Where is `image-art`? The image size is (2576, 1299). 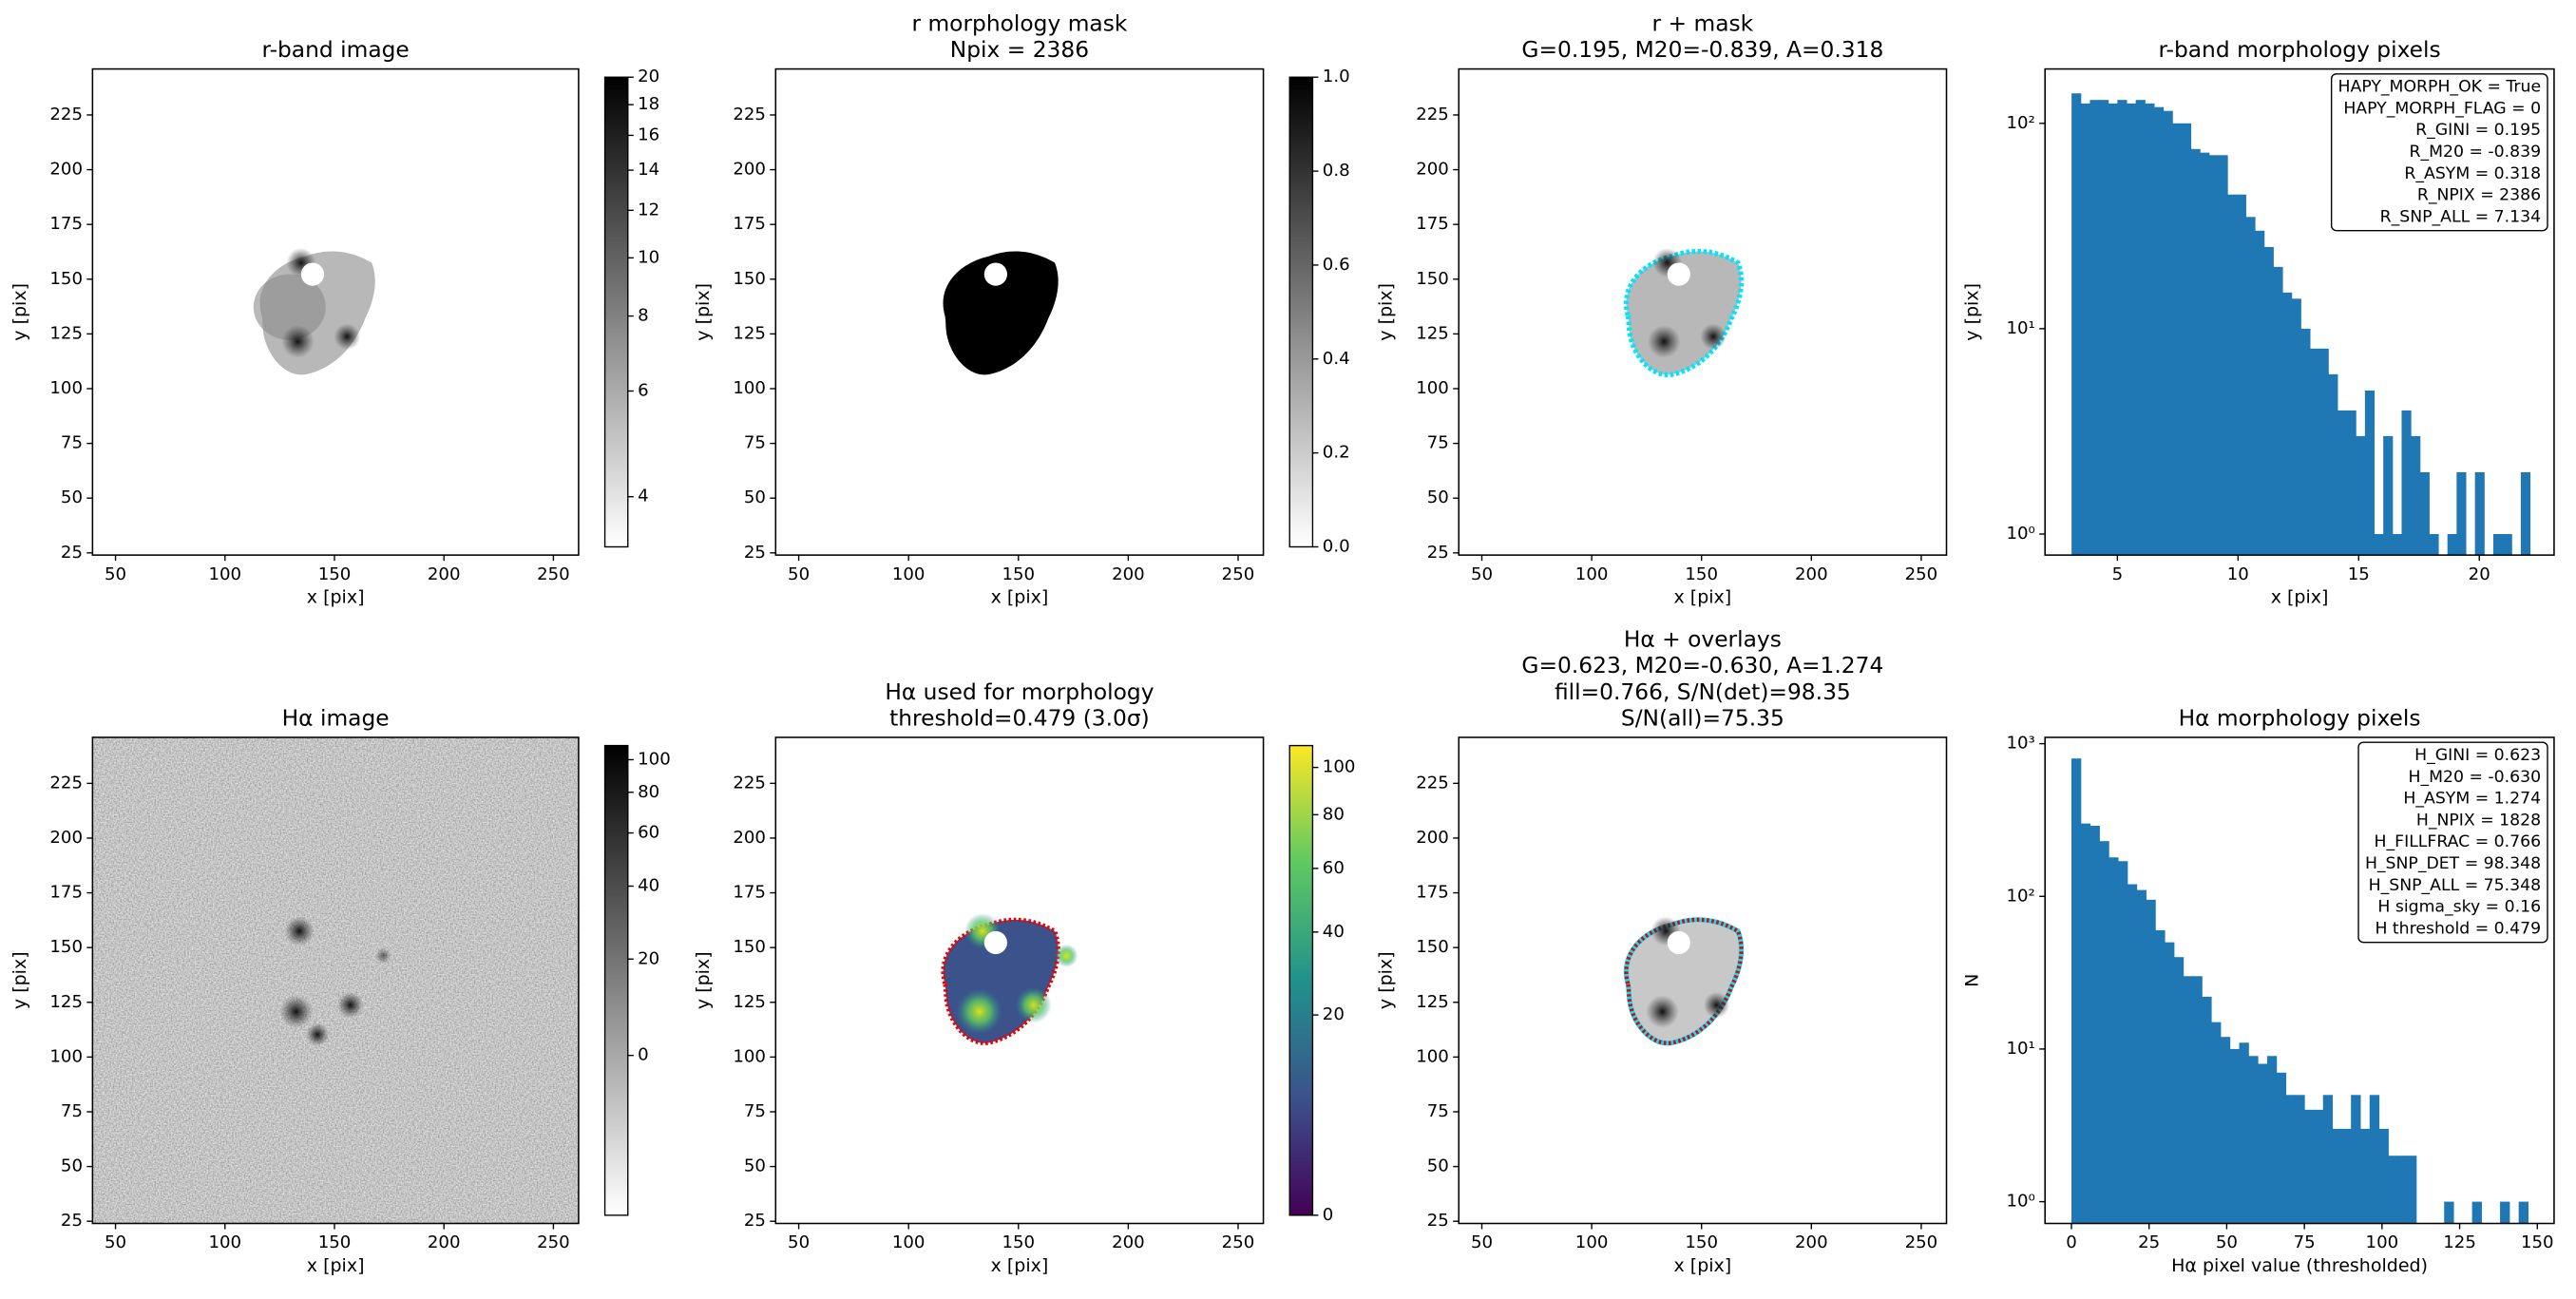
image-art is located at coordinates (1683, 310).